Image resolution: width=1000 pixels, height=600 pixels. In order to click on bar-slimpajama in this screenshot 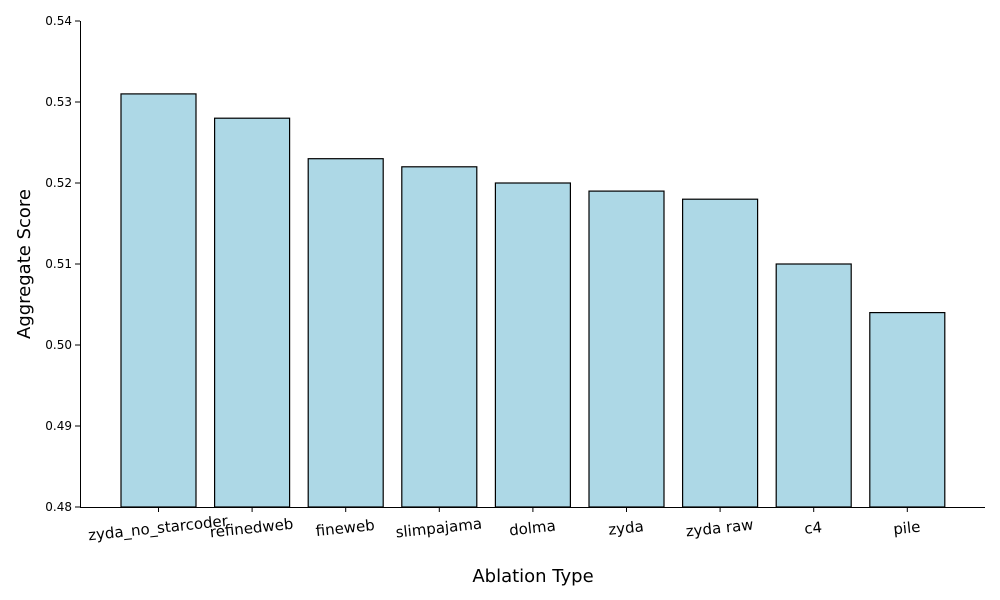, I will do `click(439, 337)`.